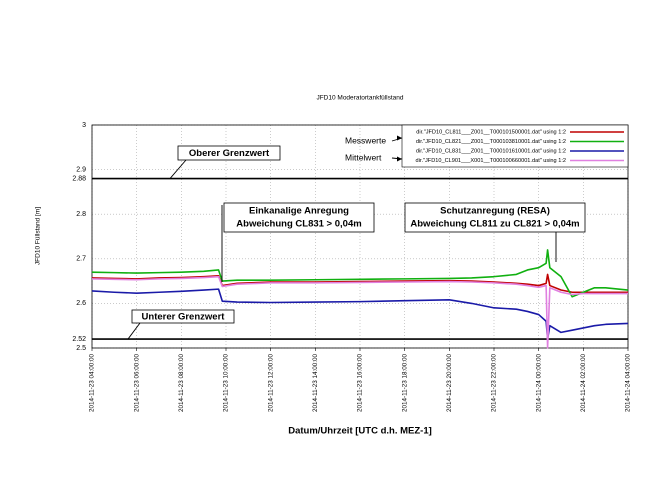 Image resolution: width=656 pixels, height=492 pixels. I want to click on x-tick-label: 2014-11-23 22:00:00, so click(494, 383).